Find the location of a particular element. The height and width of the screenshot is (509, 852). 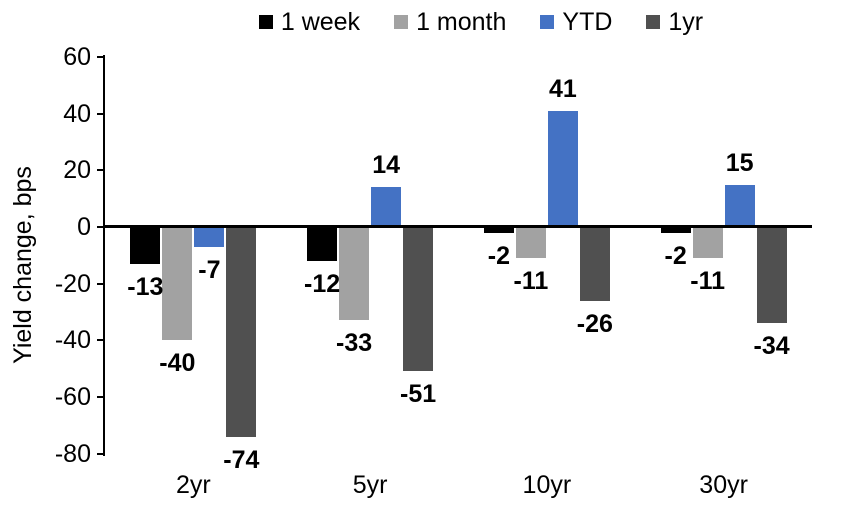

y-tick-label: -40 is located at coordinates (72, 340).